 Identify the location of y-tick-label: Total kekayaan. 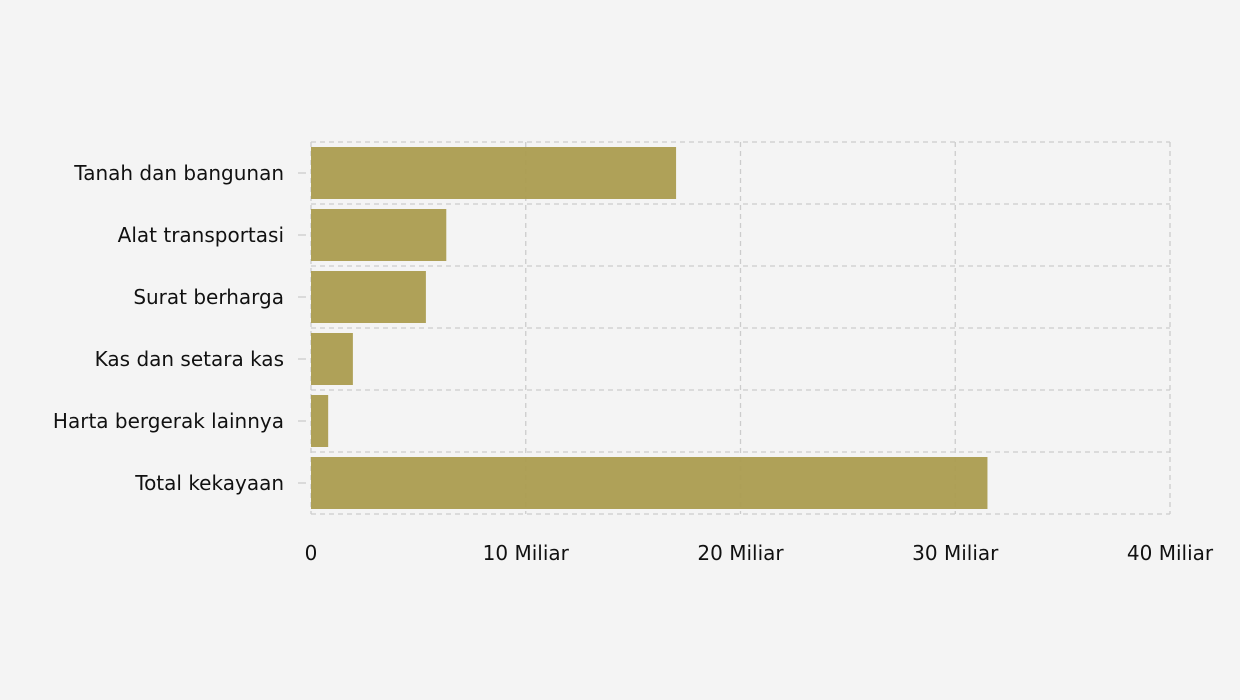
(209, 483).